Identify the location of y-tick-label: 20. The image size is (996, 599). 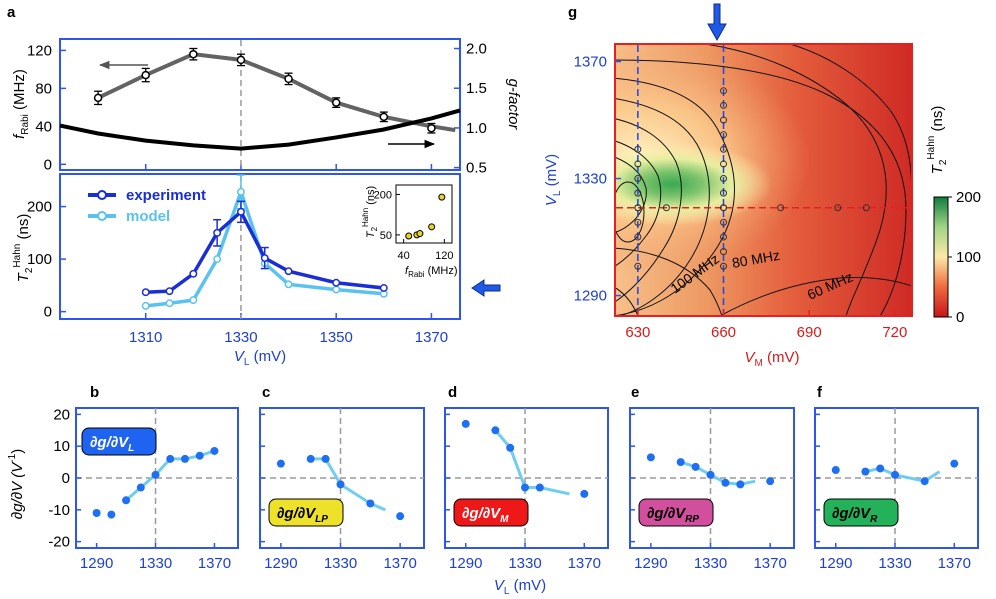
(61, 414).